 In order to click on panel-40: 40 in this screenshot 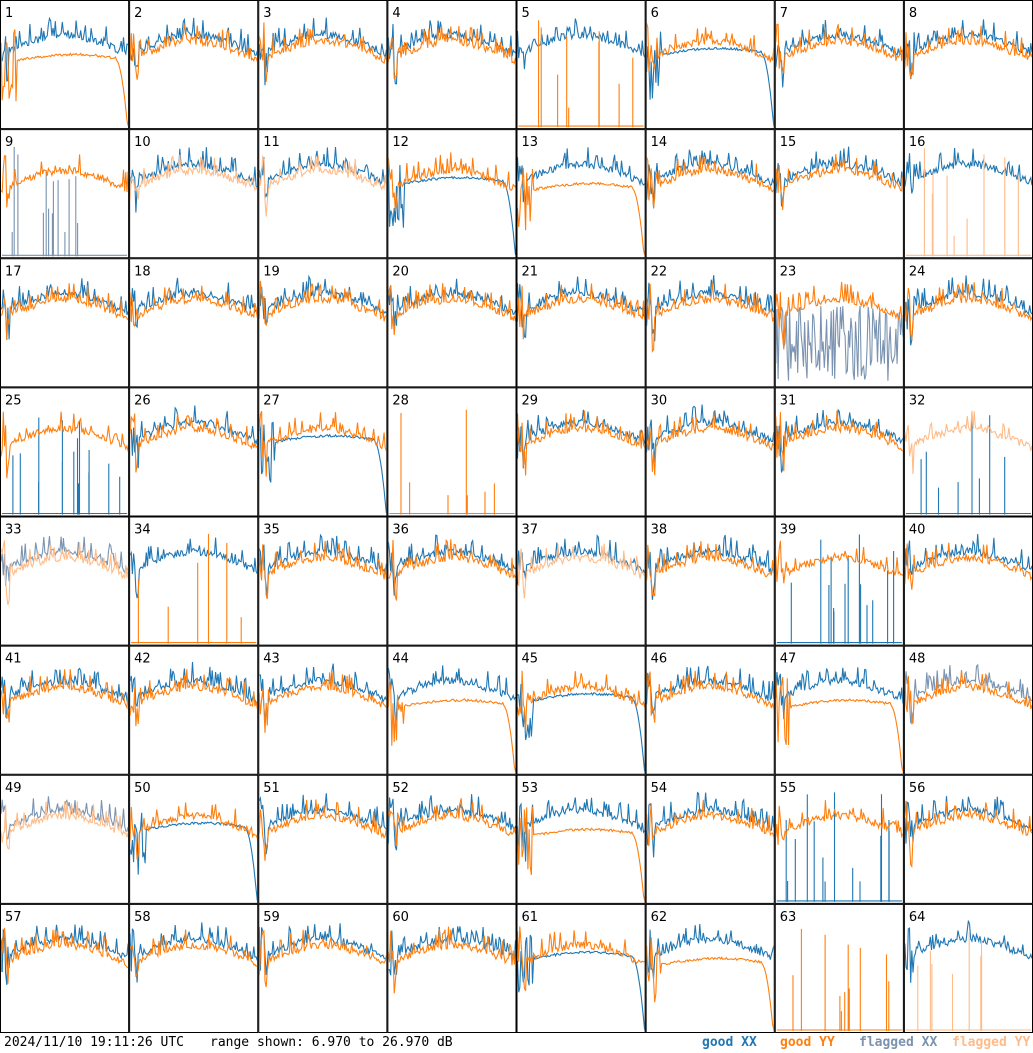, I will do `click(968, 581)`.